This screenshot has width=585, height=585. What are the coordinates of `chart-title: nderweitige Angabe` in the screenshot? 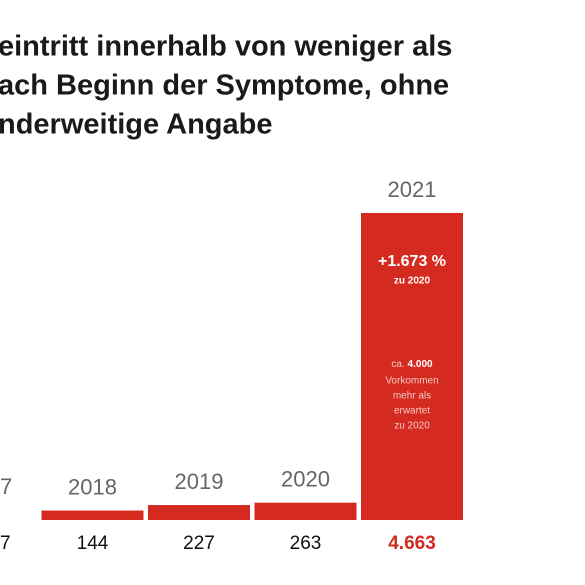 It's located at (136, 125).